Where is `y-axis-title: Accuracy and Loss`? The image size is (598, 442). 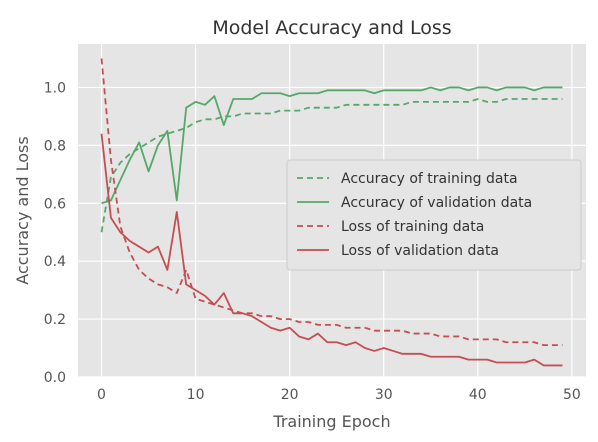
y-axis-title: Accuracy and Loss is located at coordinates (22, 210).